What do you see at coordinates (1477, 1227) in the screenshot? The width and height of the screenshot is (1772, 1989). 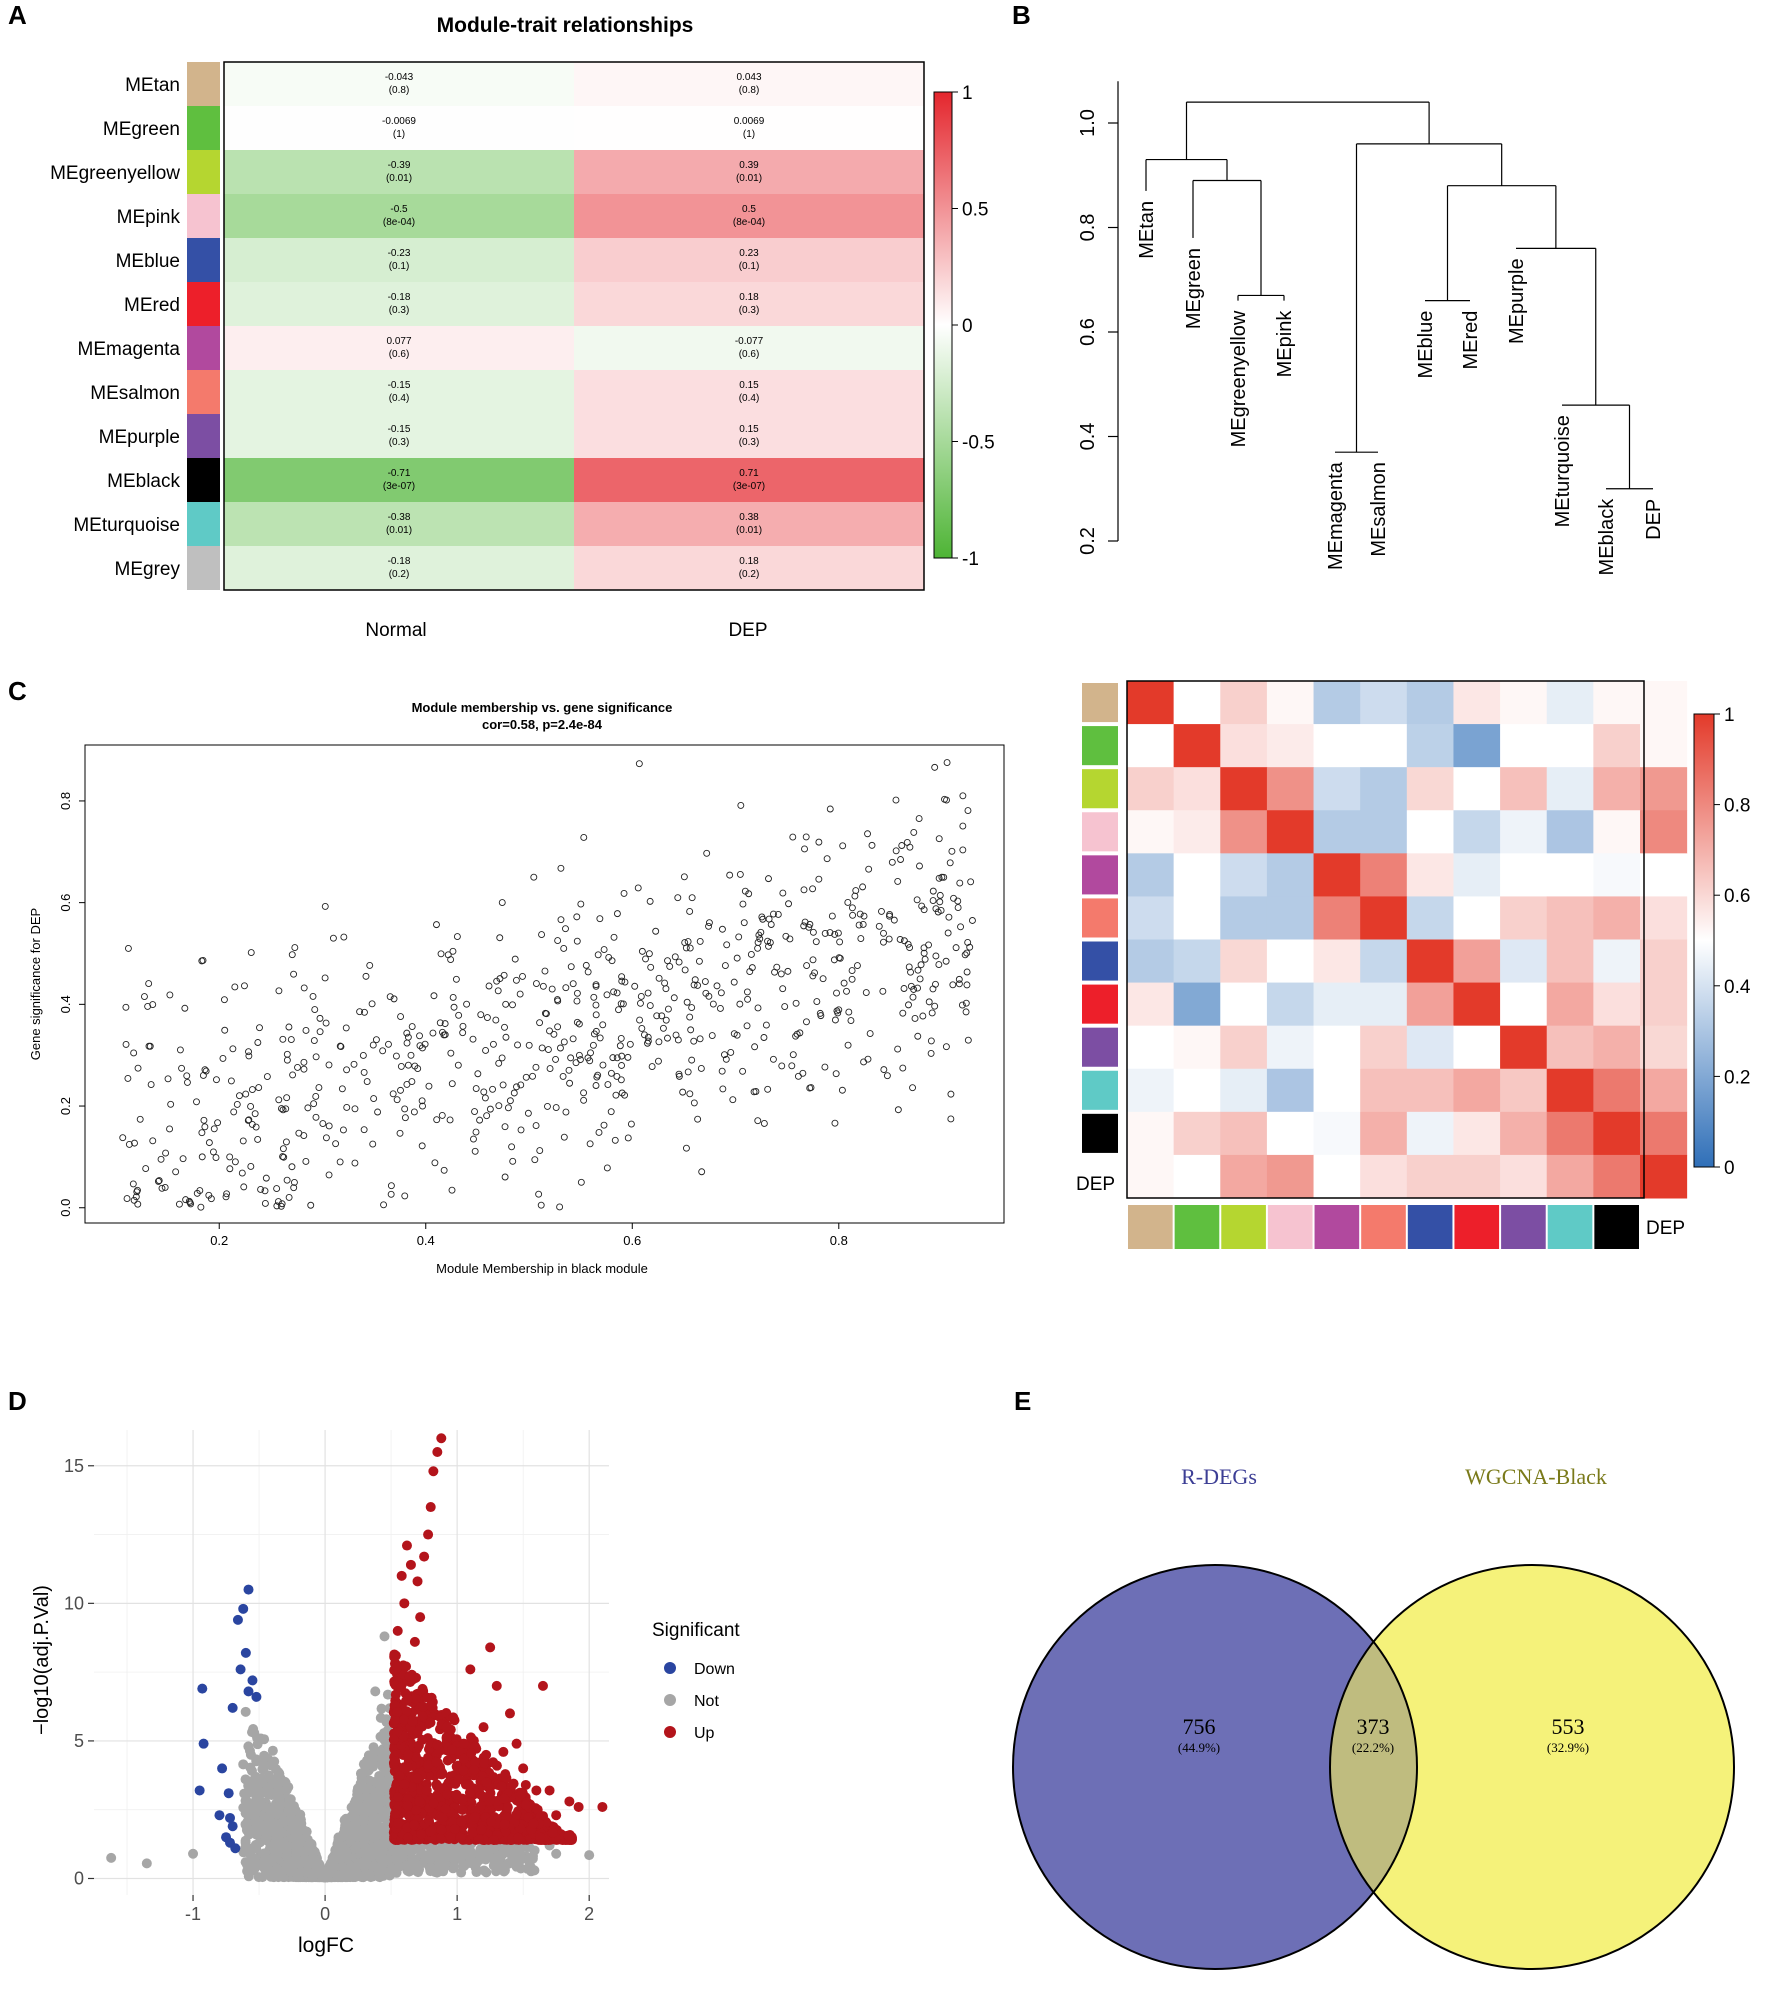 I see `panel-b-col-swatch` at bounding box center [1477, 1227].